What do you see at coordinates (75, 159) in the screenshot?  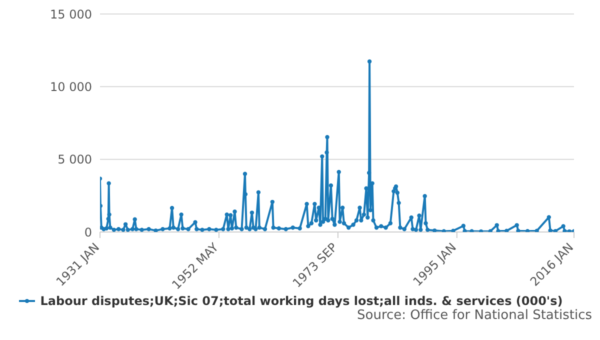 I see `y-tick-label: 5 000` at bounding box center [75, 159].